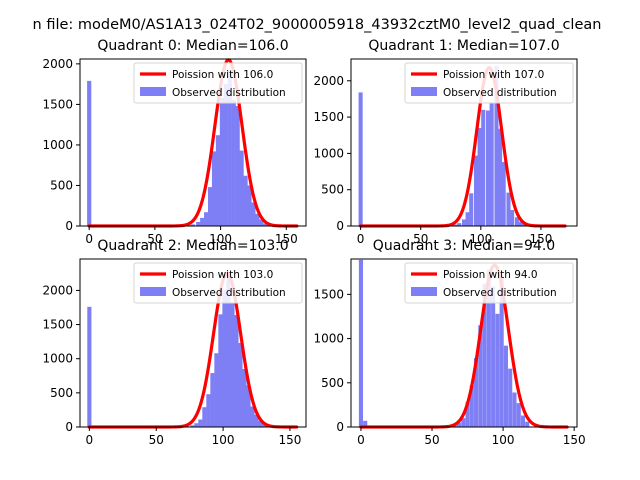 The height and width of the screenshot is (480, 640). I want to click on legend: Poission with 106.0 Observed distribution, so click(218, 83).